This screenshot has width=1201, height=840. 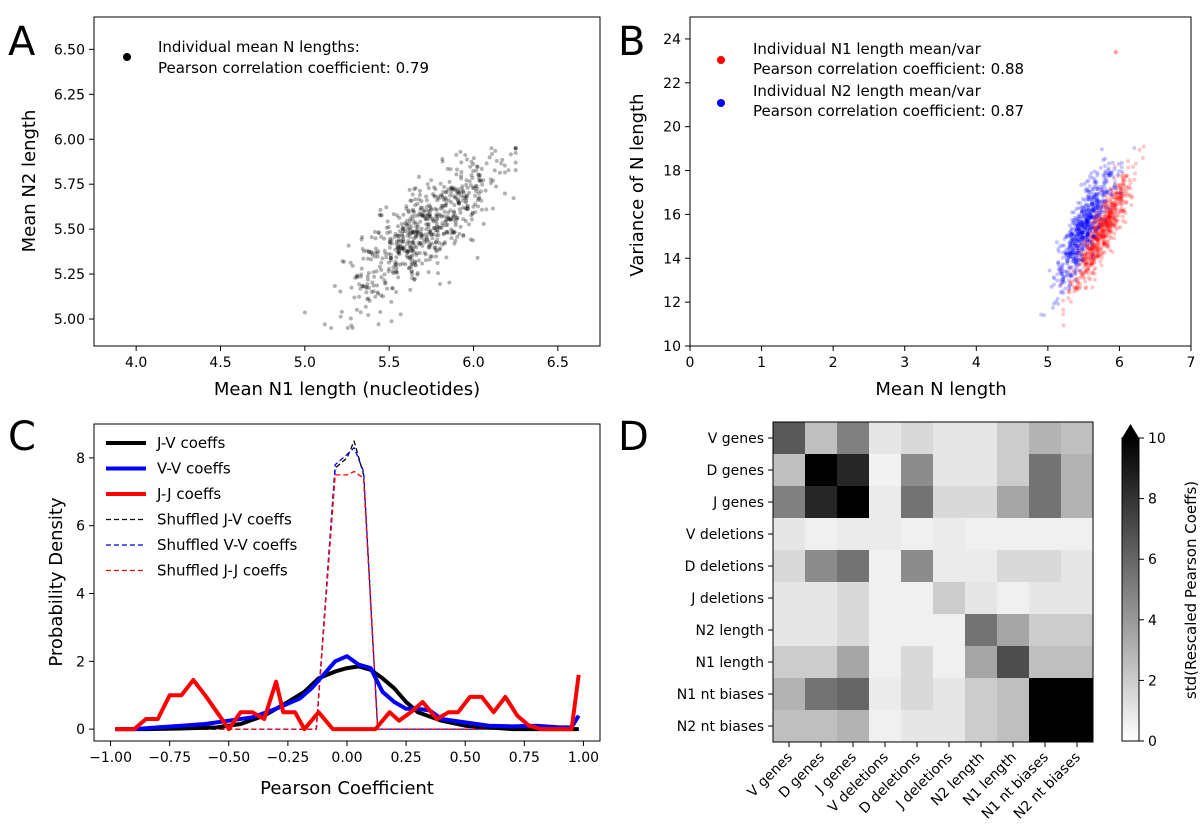 I want to click on panel-a-xtick-label: 4.5, so click(x=220, y=363).